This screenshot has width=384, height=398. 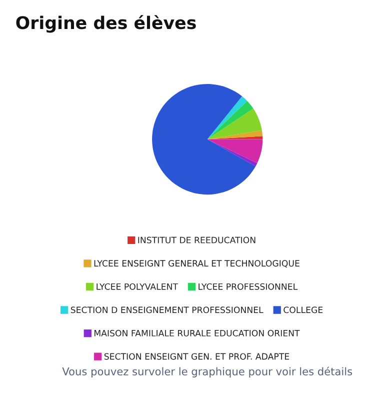 What do you see at coordinates (197, 333) in the screenshot?
I see `legend-label: MAISON FAMILIALE RURALE EDUCATION ORIENT` at bounding box center [197, 333].